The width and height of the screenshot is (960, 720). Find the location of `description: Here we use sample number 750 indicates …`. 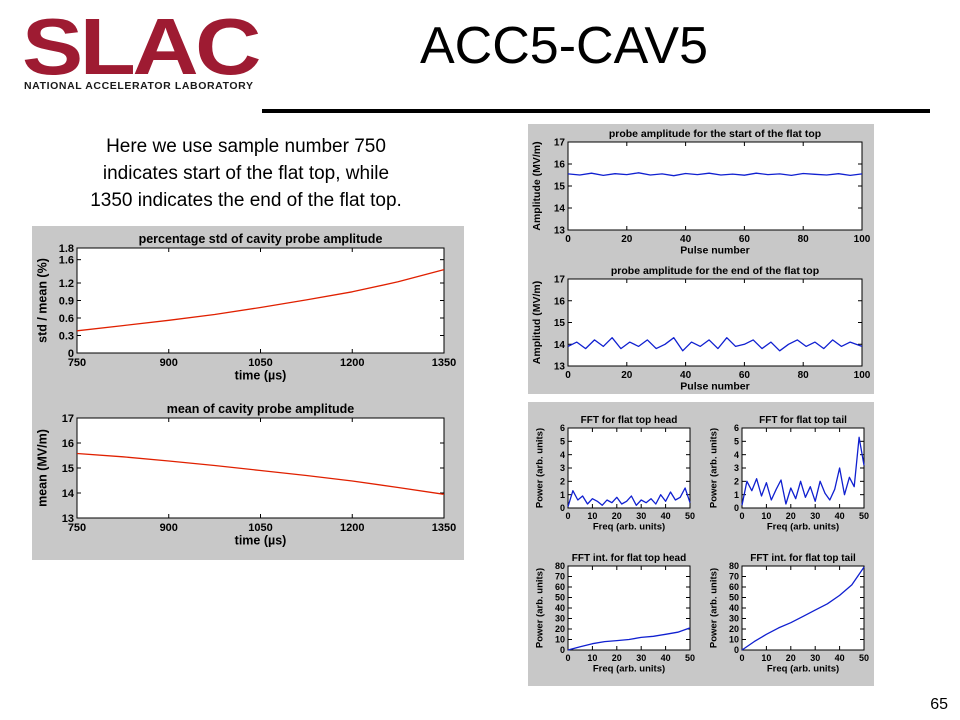

description: Here we use sample number 750 indicates … is located at coordinates (246, 173).